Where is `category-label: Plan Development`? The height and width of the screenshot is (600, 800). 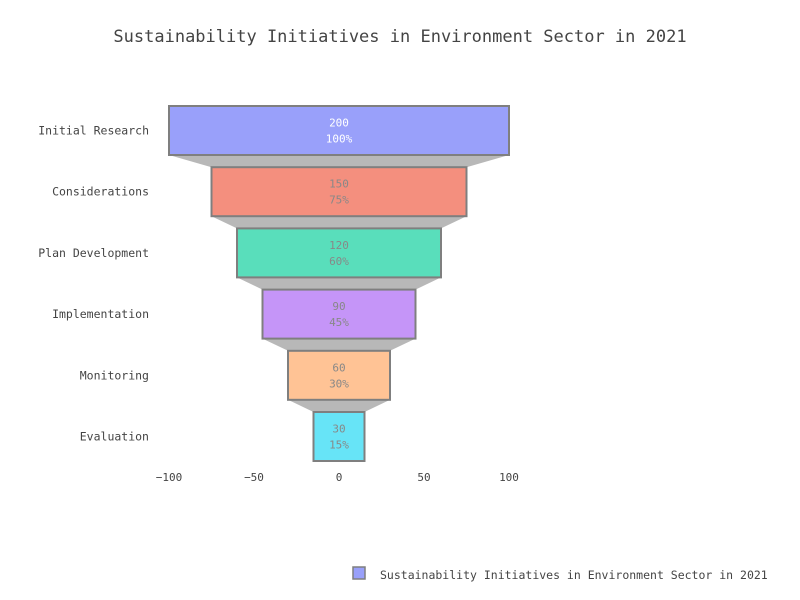 category-label: Plan Development is located at coordinates (93, 253).